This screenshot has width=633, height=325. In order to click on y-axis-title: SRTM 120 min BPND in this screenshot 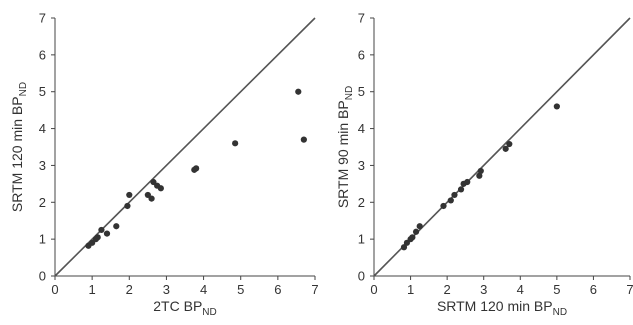, I will do `click(19, 147)`.